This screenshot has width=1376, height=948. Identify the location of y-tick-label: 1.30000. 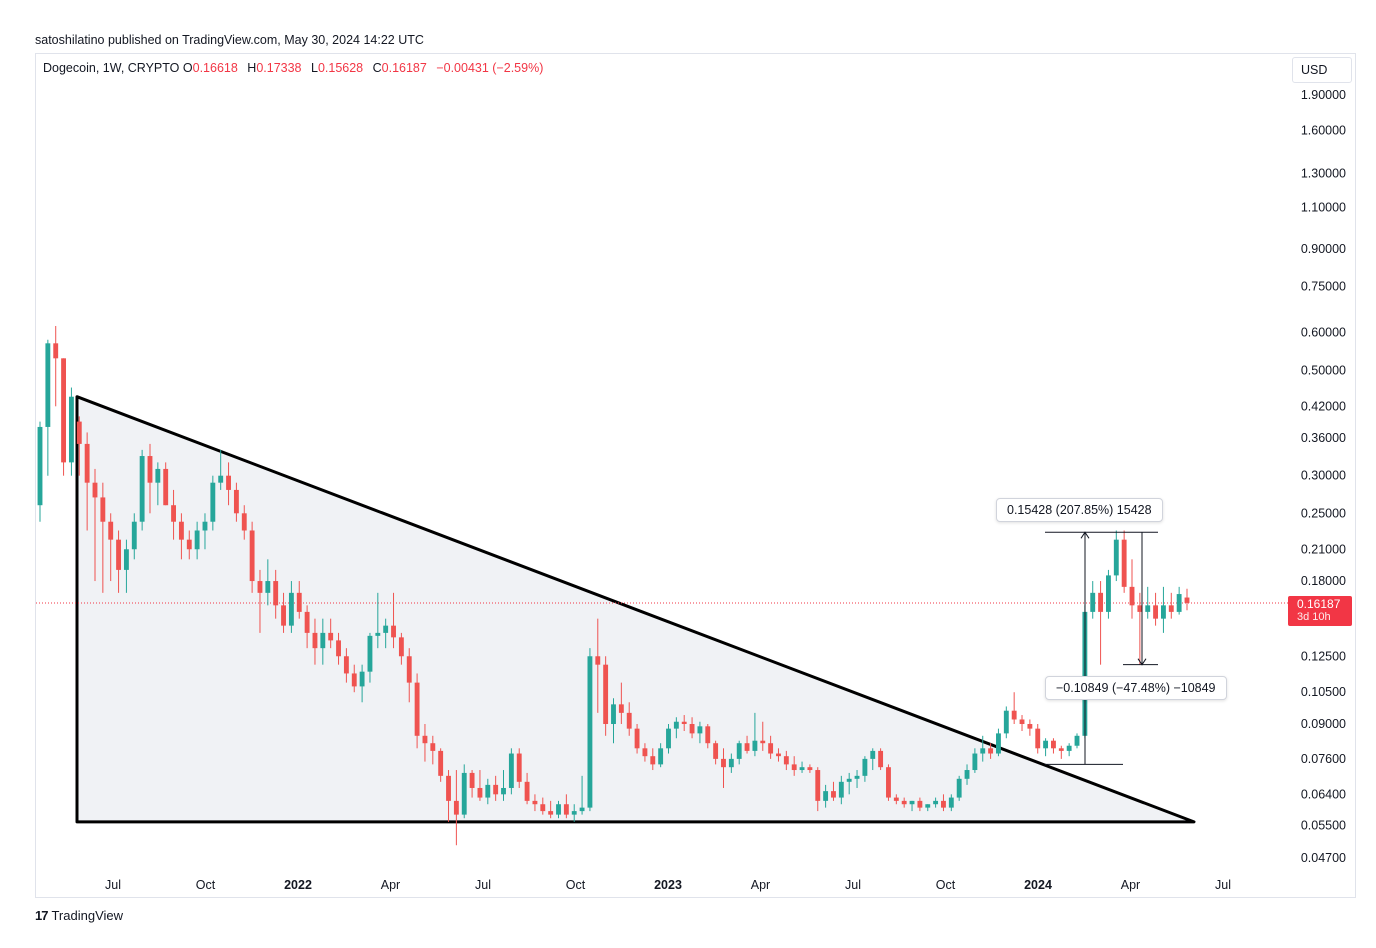
(1323, 173).